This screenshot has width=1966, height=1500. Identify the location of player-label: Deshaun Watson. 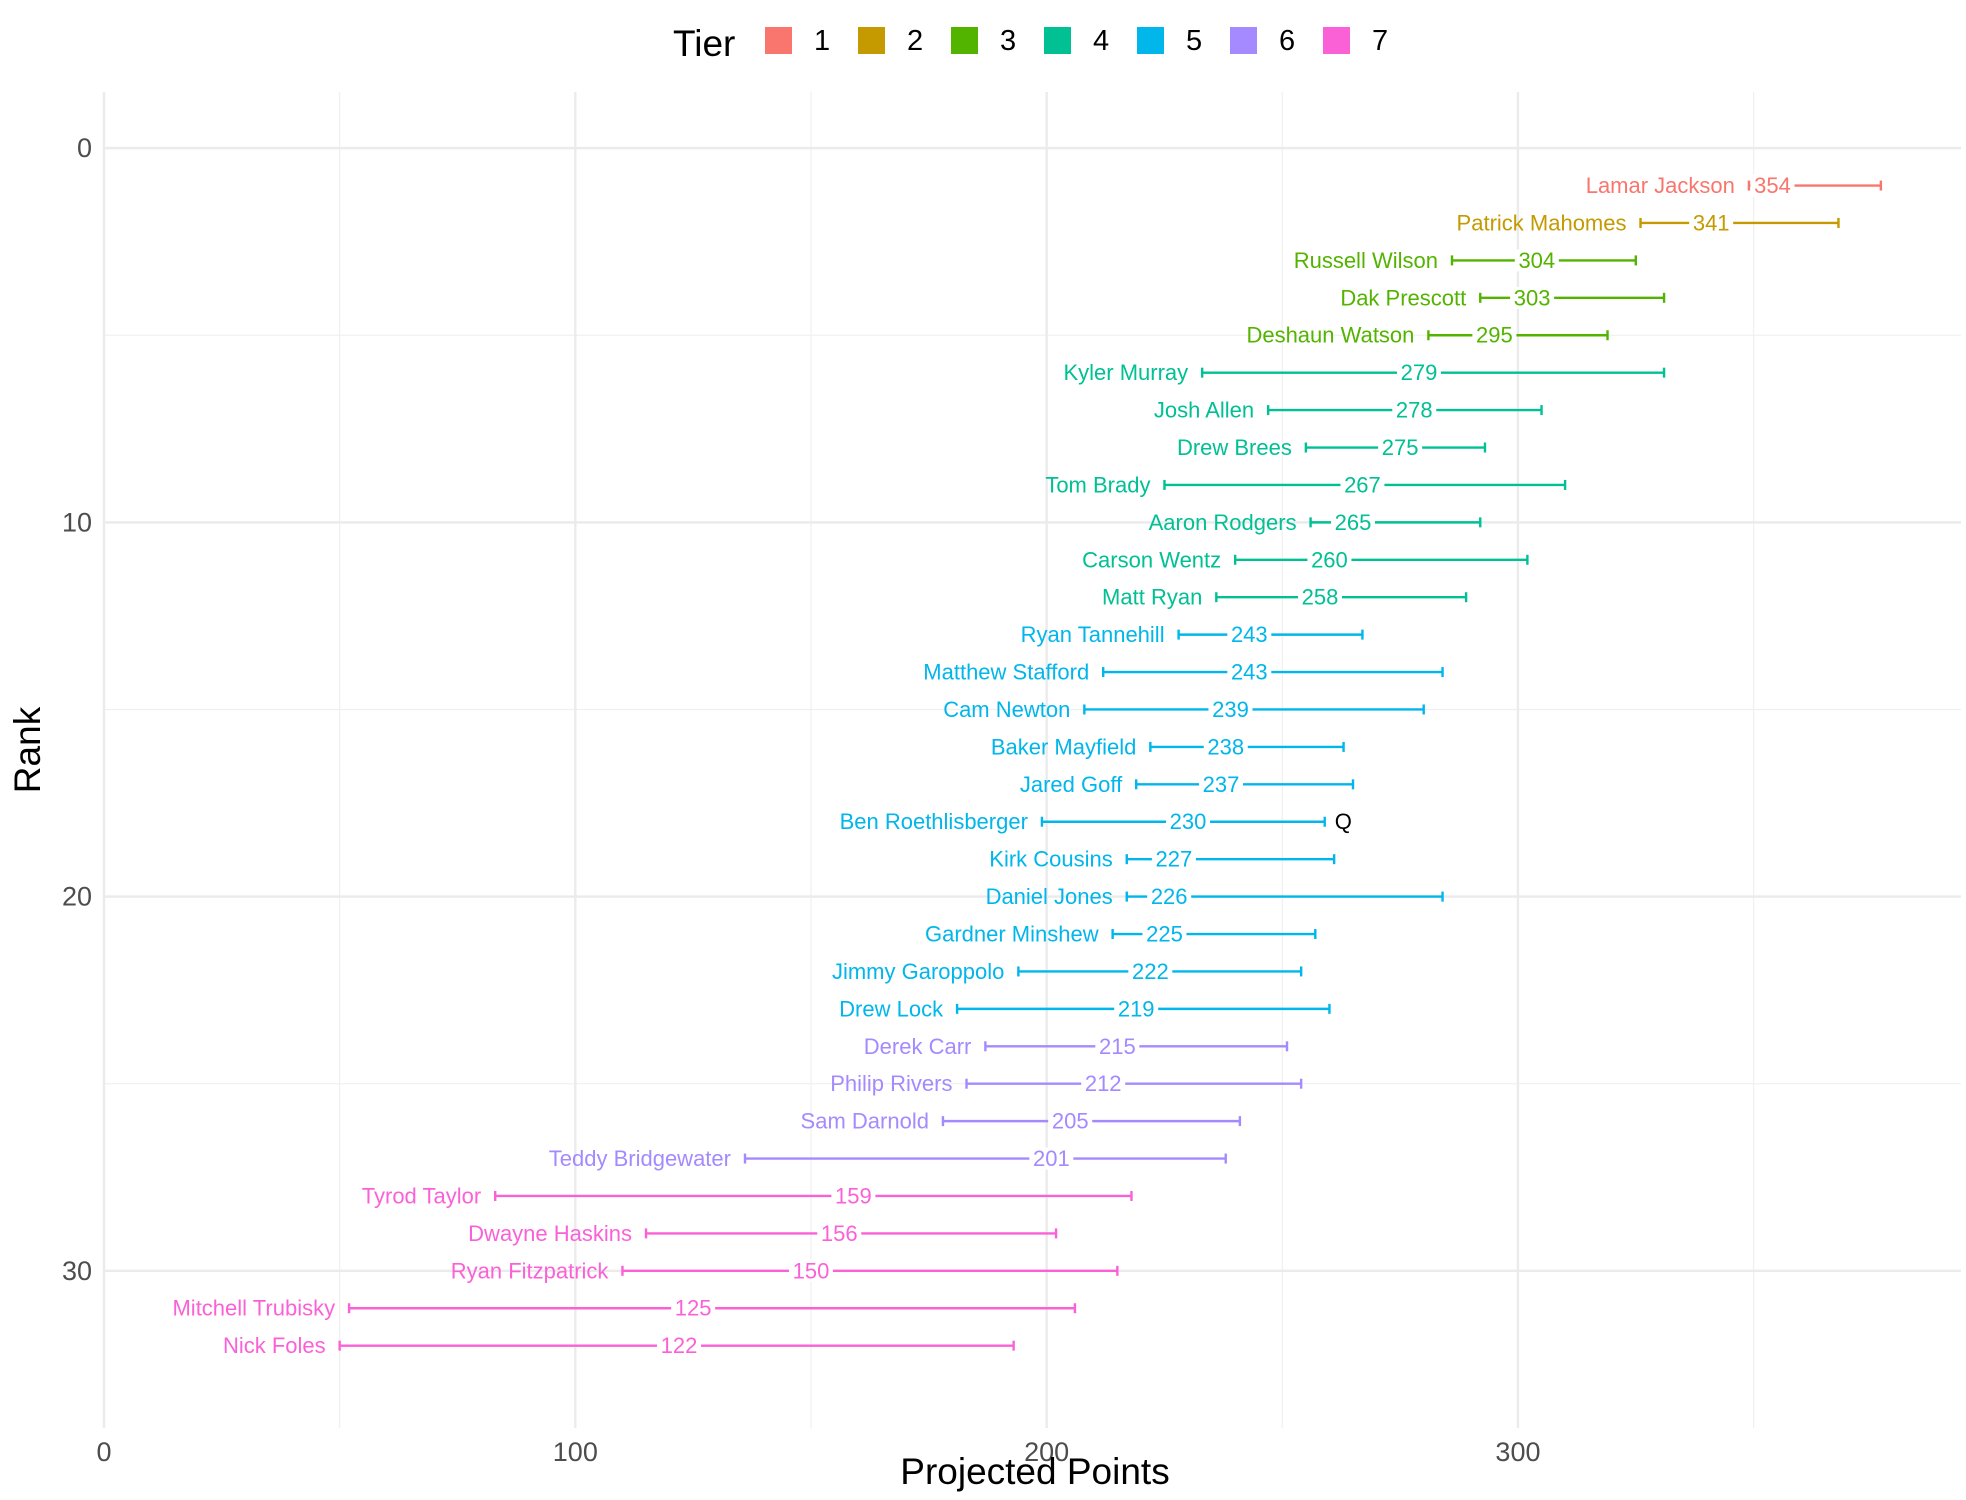
(1330, 335).